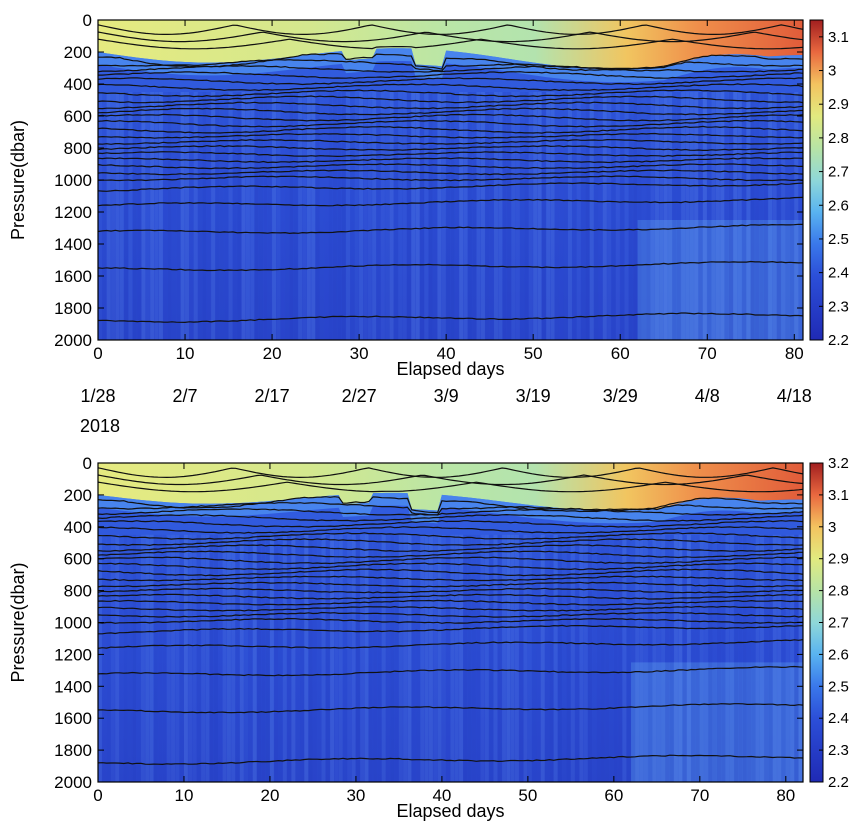 The width and height of the screenshot is (868, 834). I want to click on x-axis-title: Elapsed days, so click(450, 811).